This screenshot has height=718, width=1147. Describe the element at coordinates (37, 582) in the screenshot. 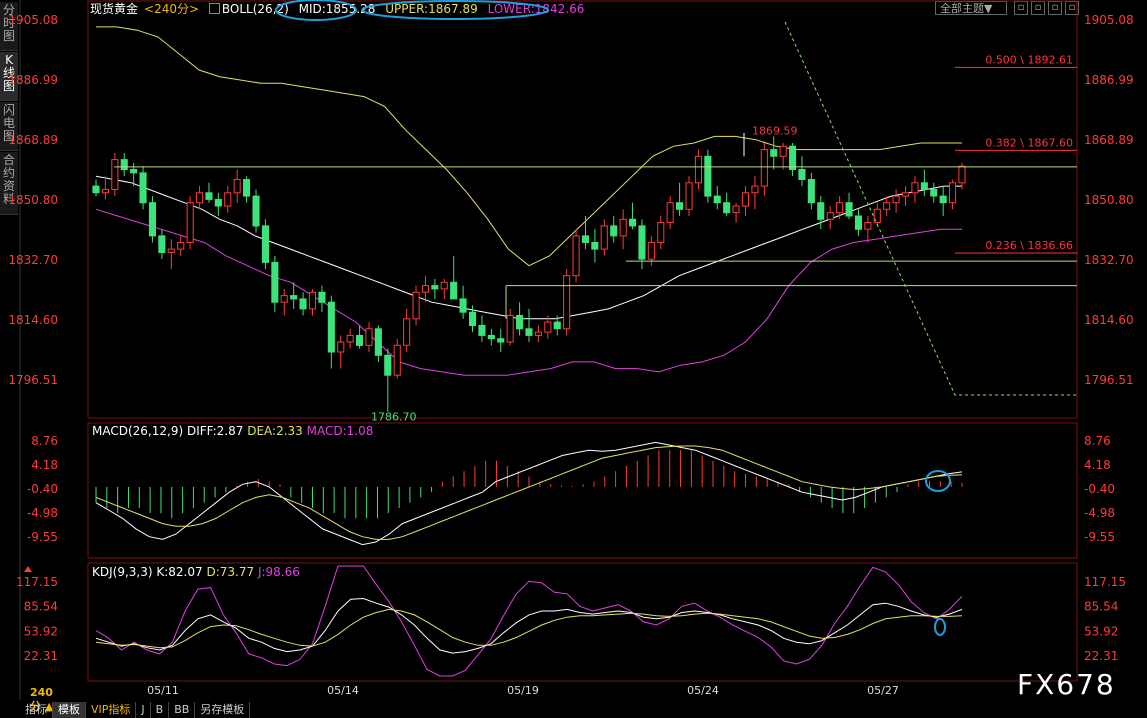

I see `kdj-axis-tick-left: 117.15` at that location.